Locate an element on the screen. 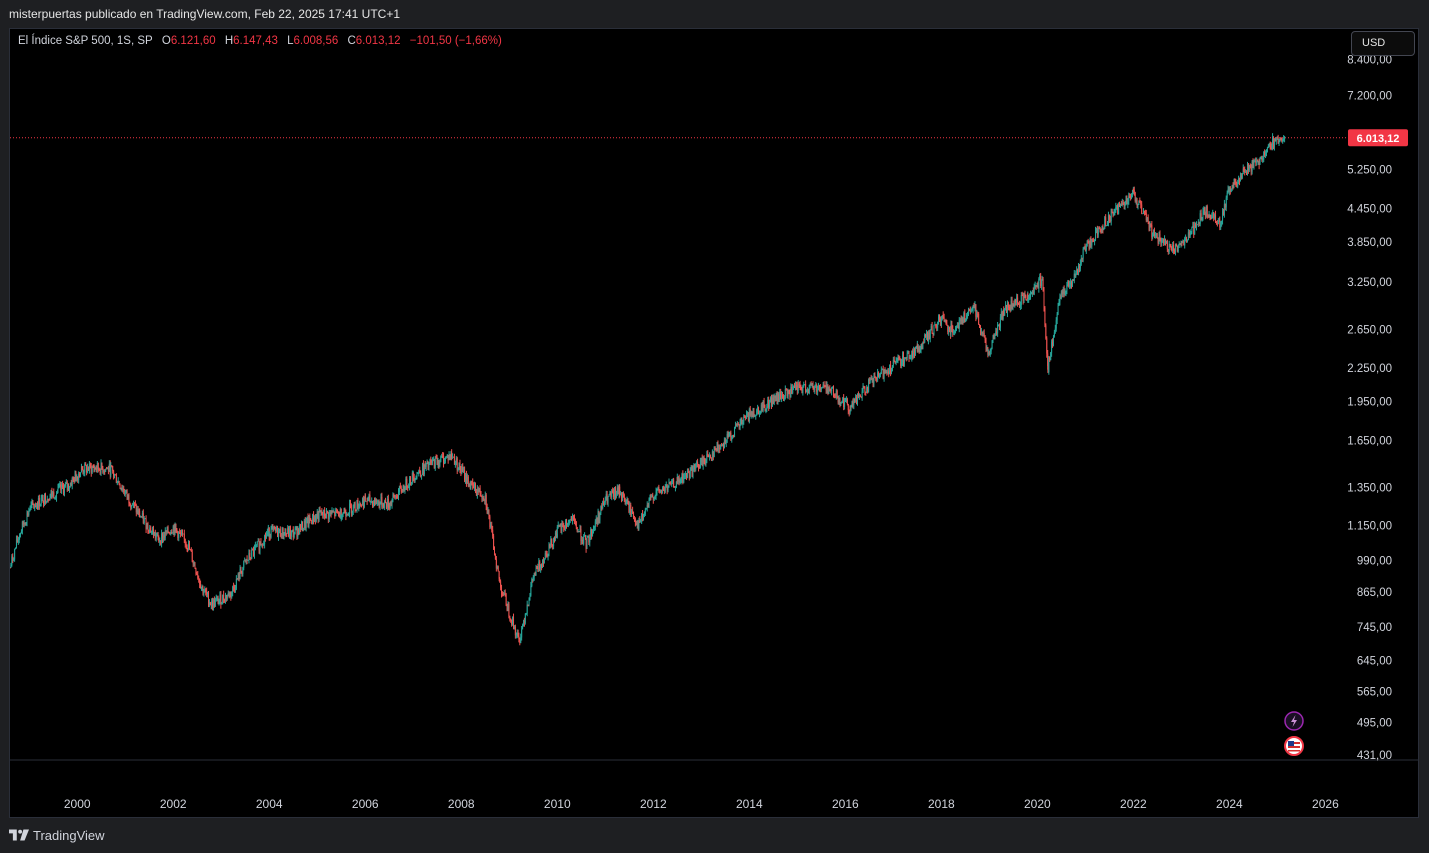 Image resolution: width=1429 pixels, height=853 pixels. footer-branding: TradingView is located at coordinates (57, 835).